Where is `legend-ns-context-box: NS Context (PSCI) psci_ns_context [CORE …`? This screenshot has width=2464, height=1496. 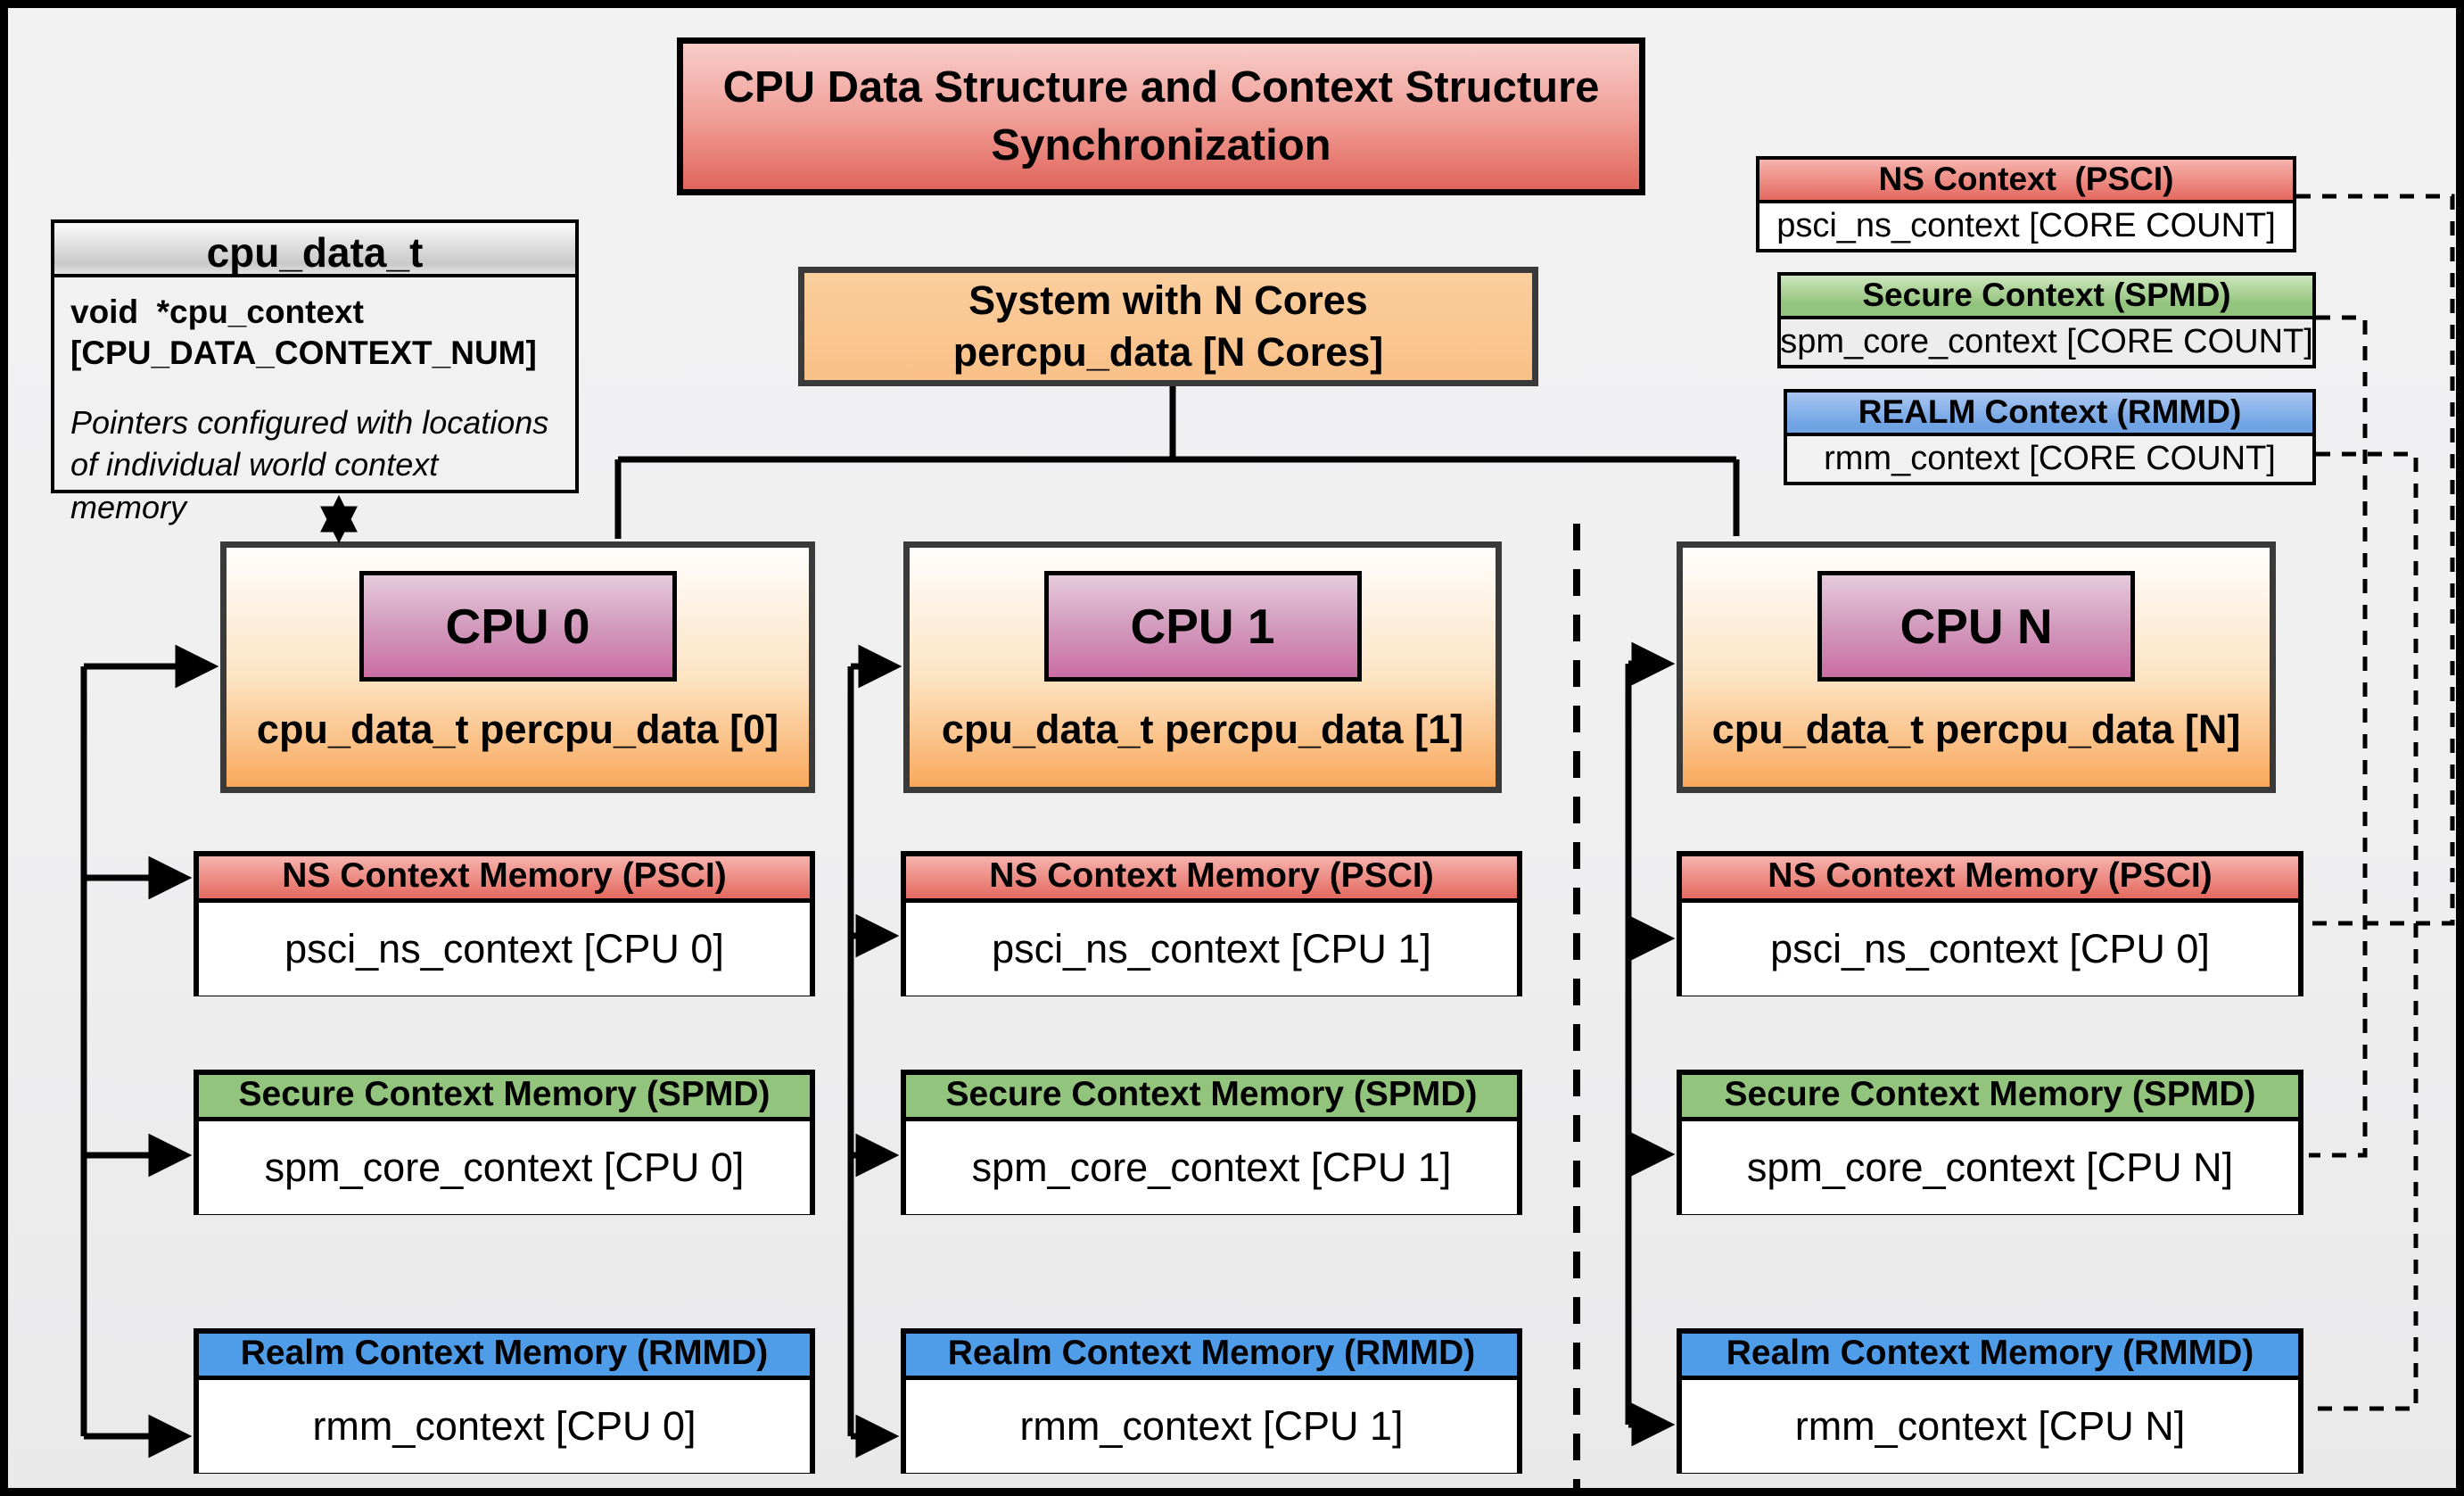 legend-ns-context-box: NS Context (PSCI) psci_ns_context [CORE … is located at coordinates (2026, 204).